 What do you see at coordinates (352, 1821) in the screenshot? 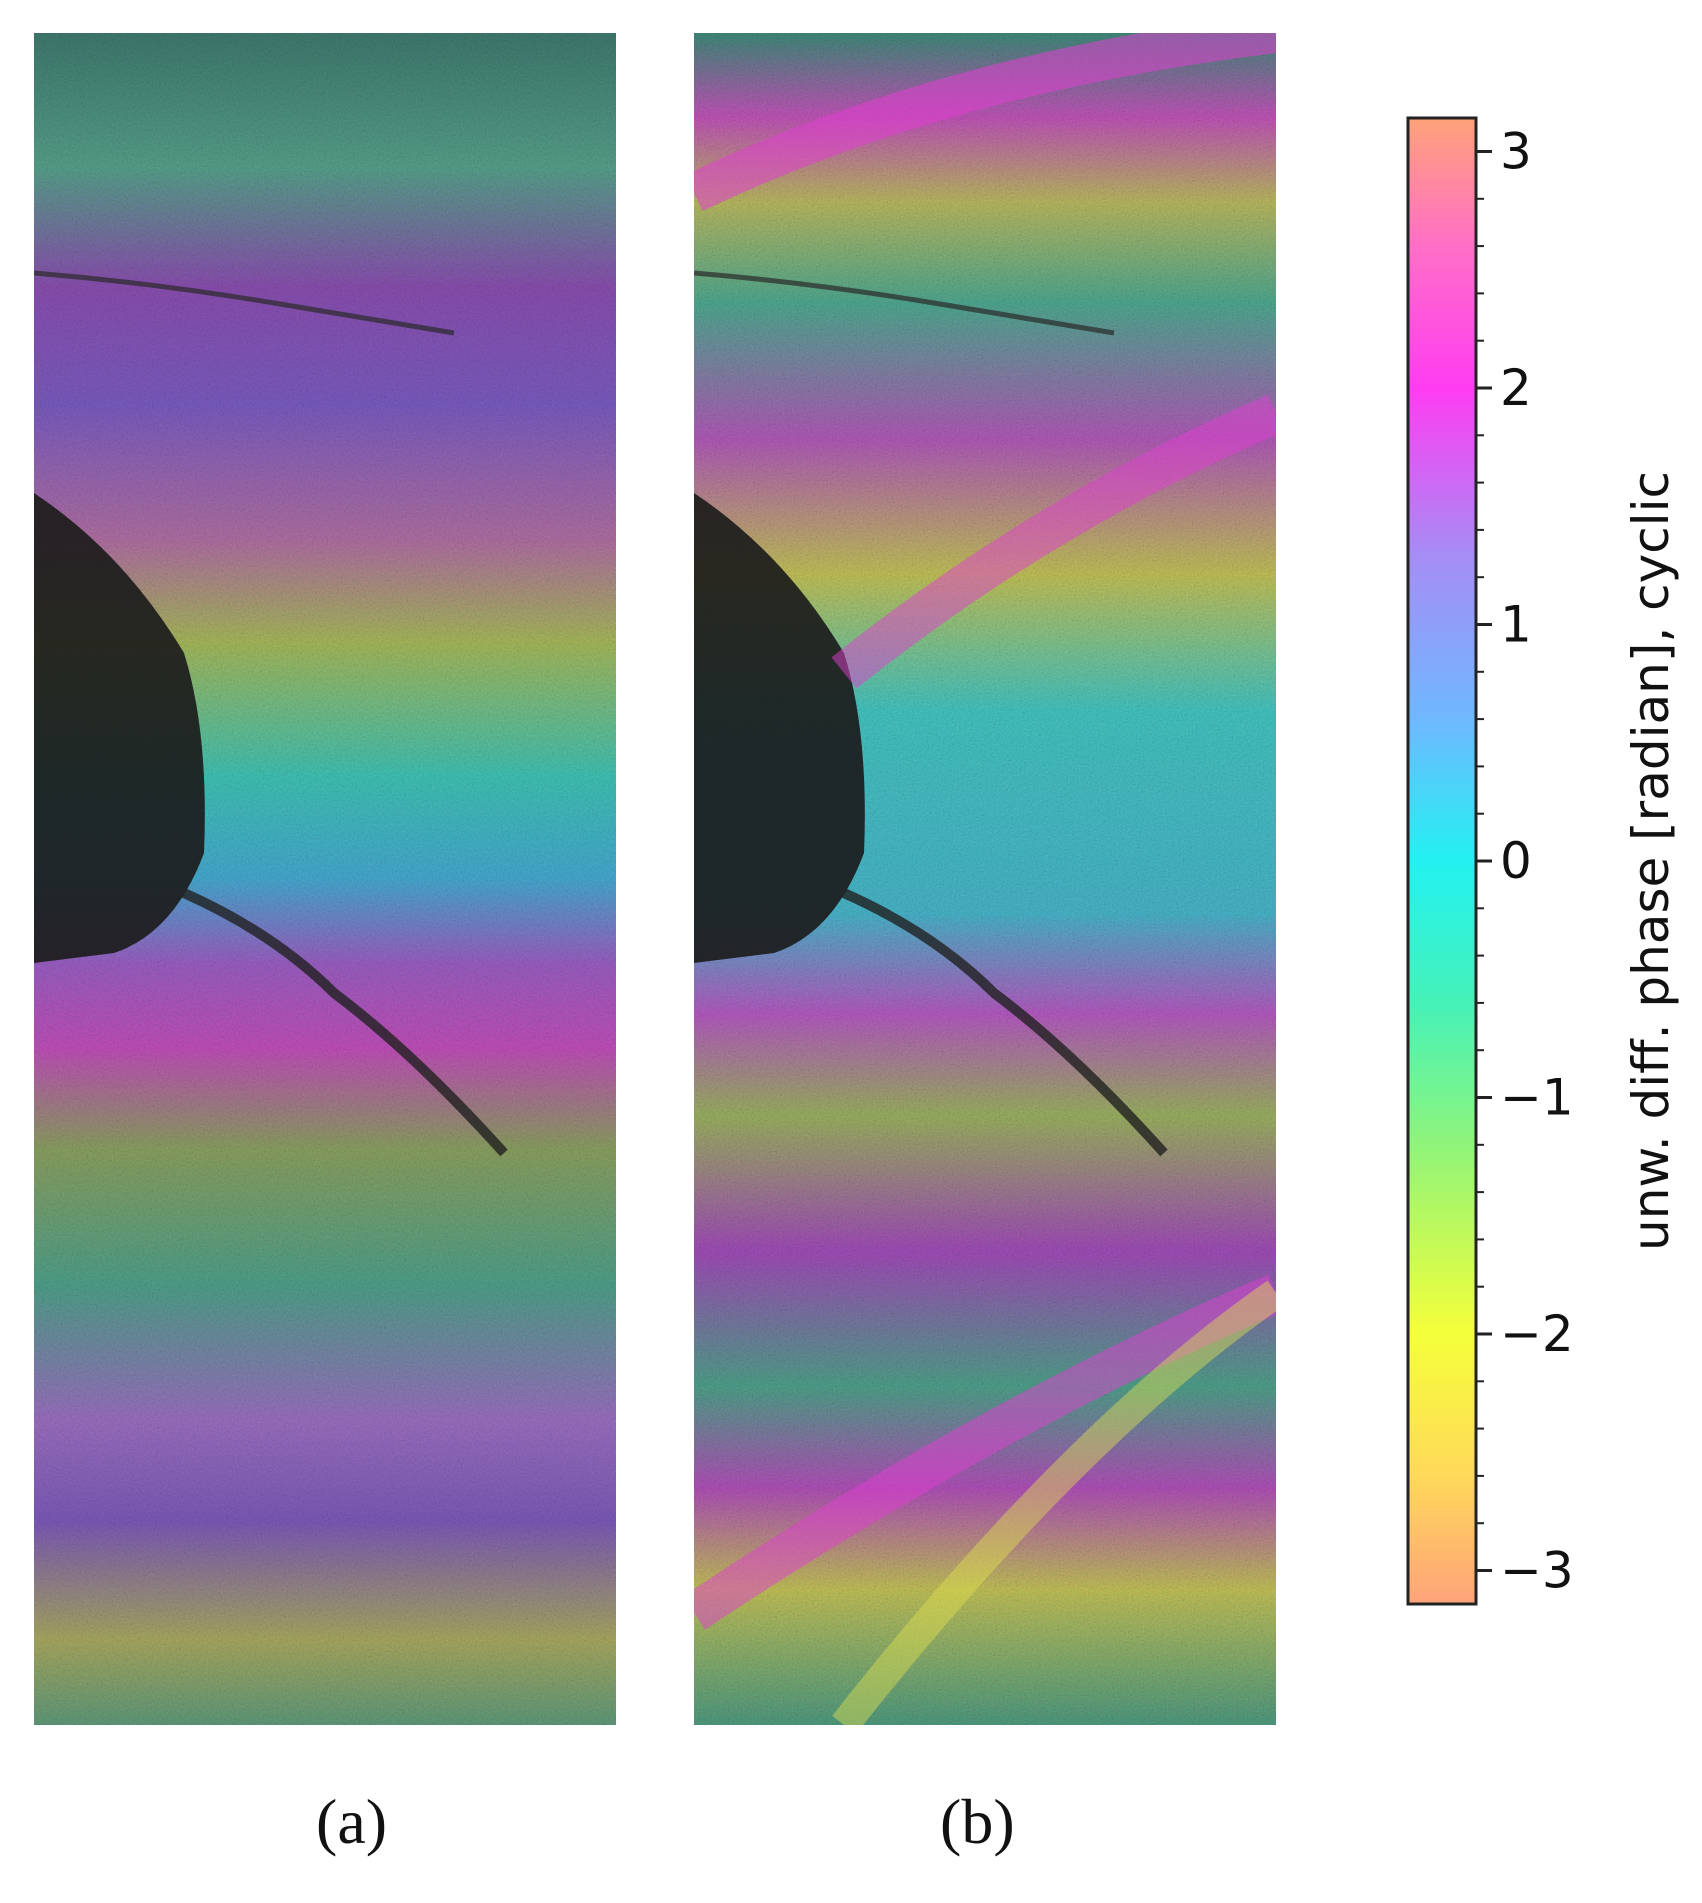
I see `panel-label-a: (a)` at bounding box center [352, 1821].